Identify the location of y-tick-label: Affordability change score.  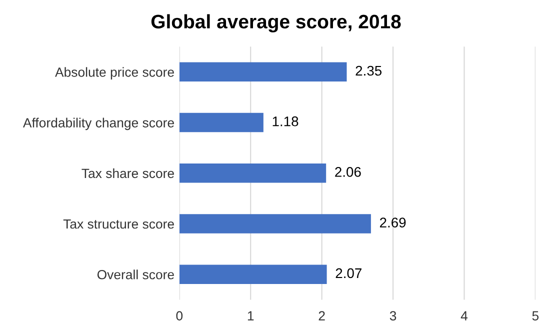
(98, 124).